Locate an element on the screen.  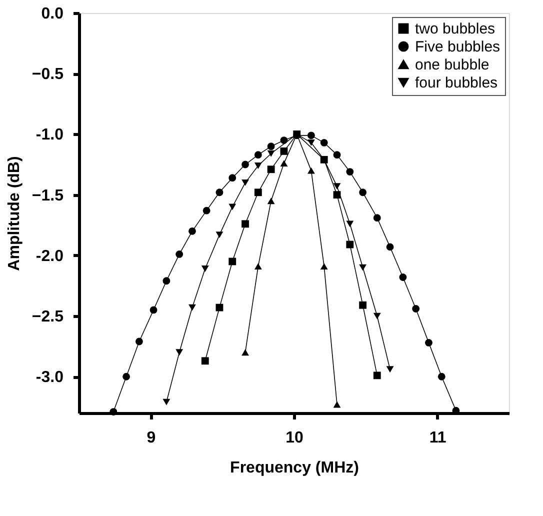
y-tick-label: -2.0 is located at coordinates (50, 256).